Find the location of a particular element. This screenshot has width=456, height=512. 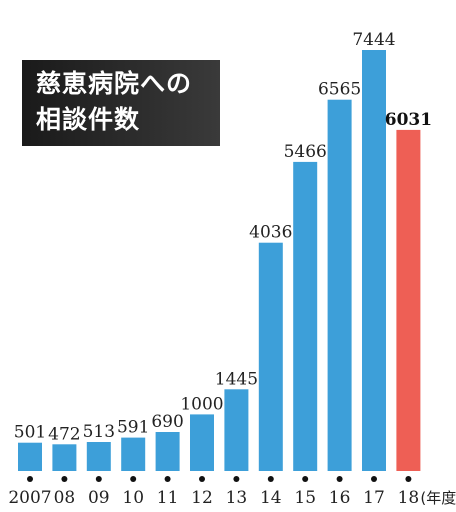

x-tick-label-10: 10 is located at coordinates (133, 498).